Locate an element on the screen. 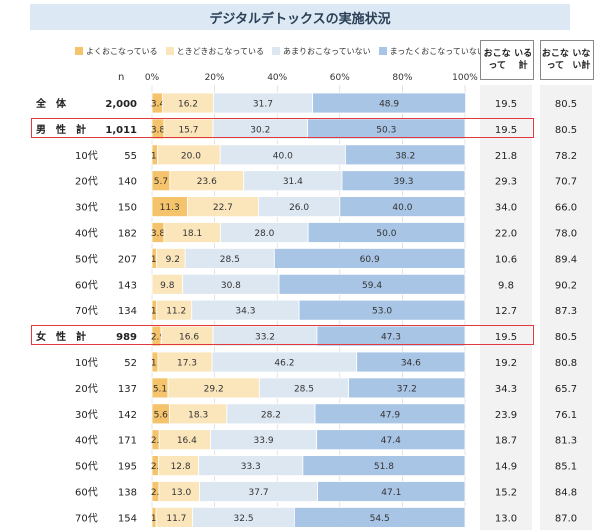  summary-header-not-doing: おこなって いない計 is located at coordinates (567, 60).